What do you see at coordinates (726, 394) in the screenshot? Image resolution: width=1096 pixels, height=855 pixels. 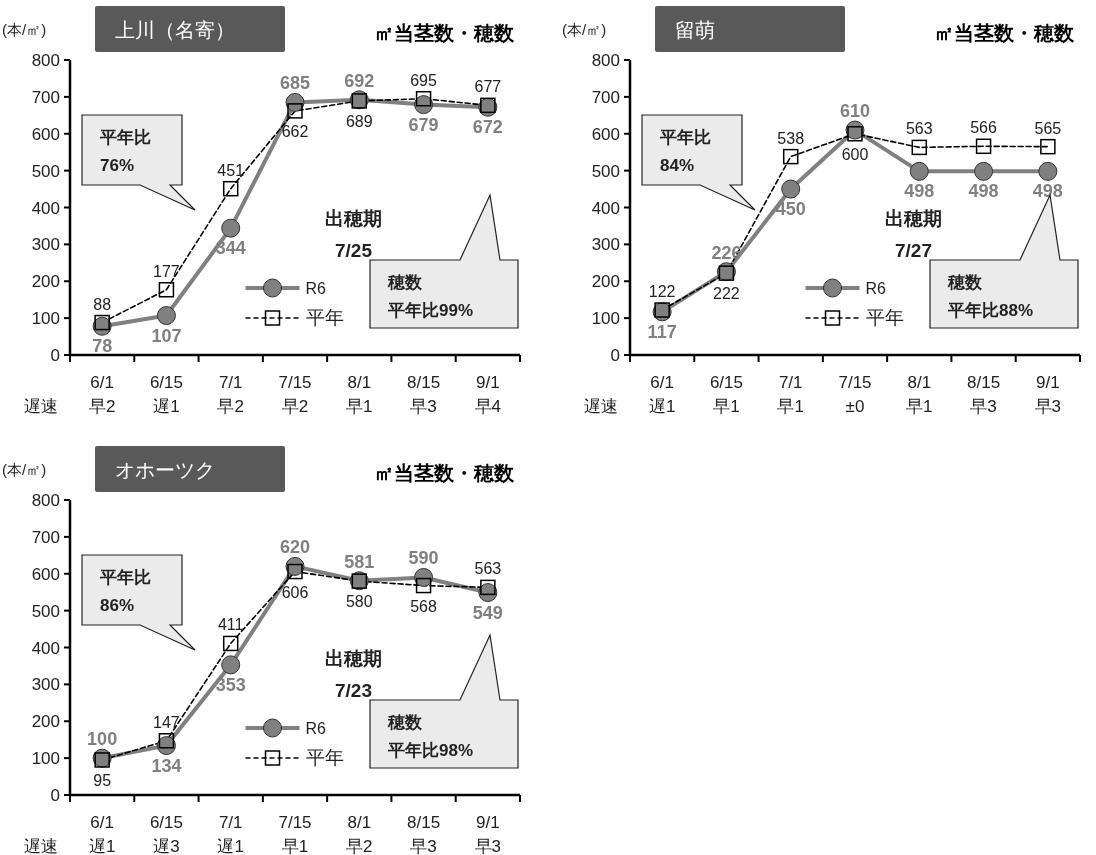 I see `x-tick-label: 6/15 早1` at bounding box center [726, 394].